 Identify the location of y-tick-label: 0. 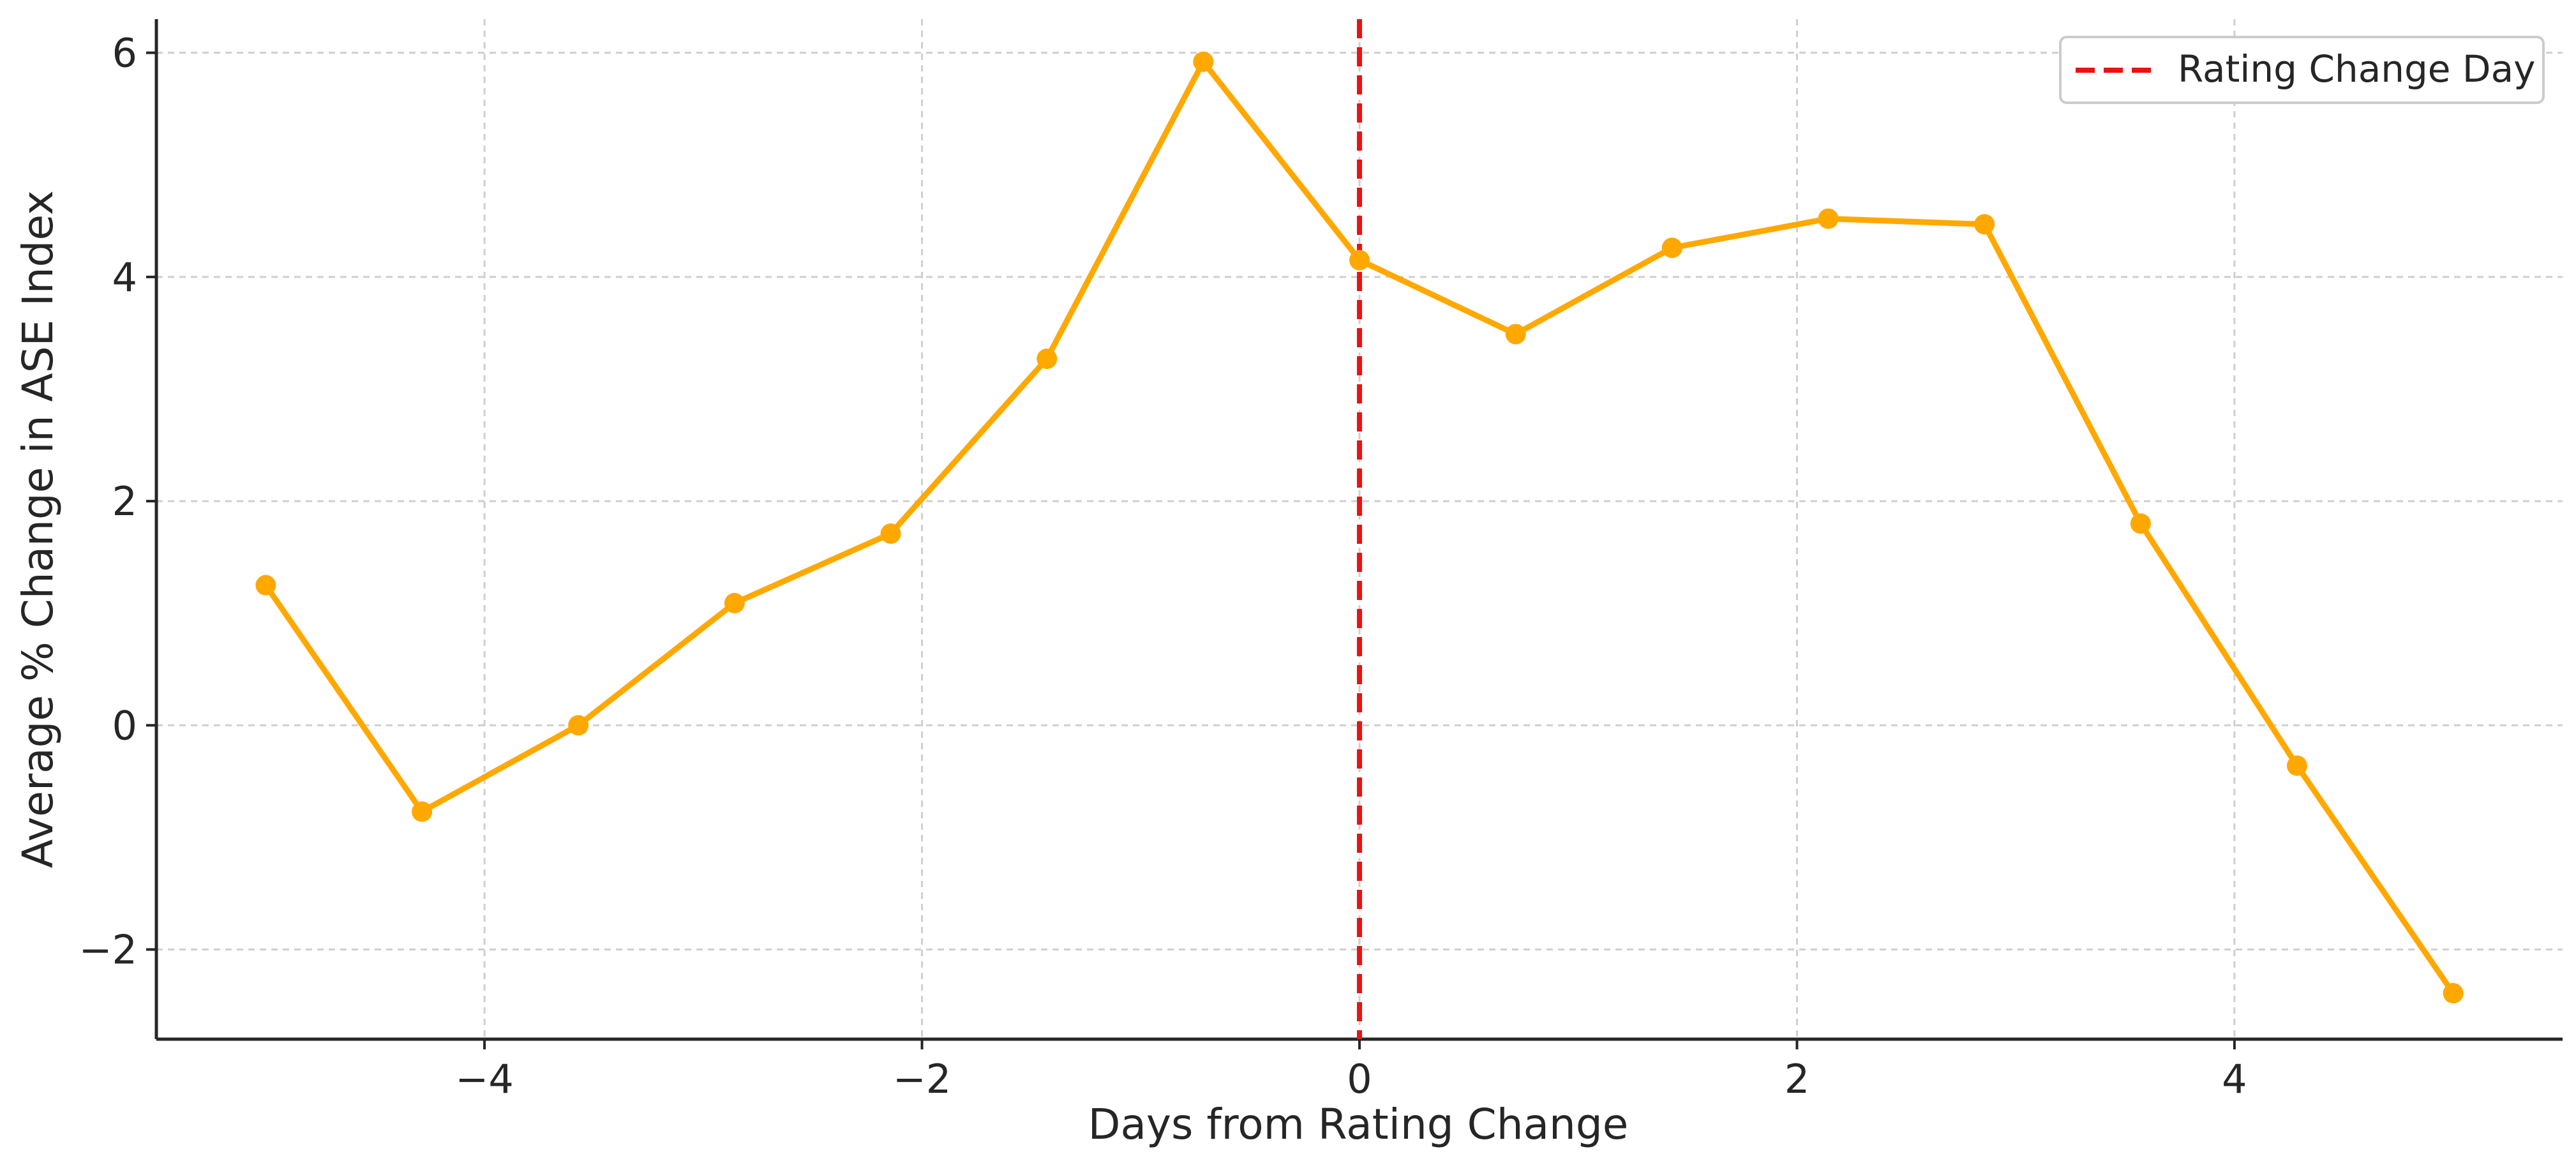
(124, 725).